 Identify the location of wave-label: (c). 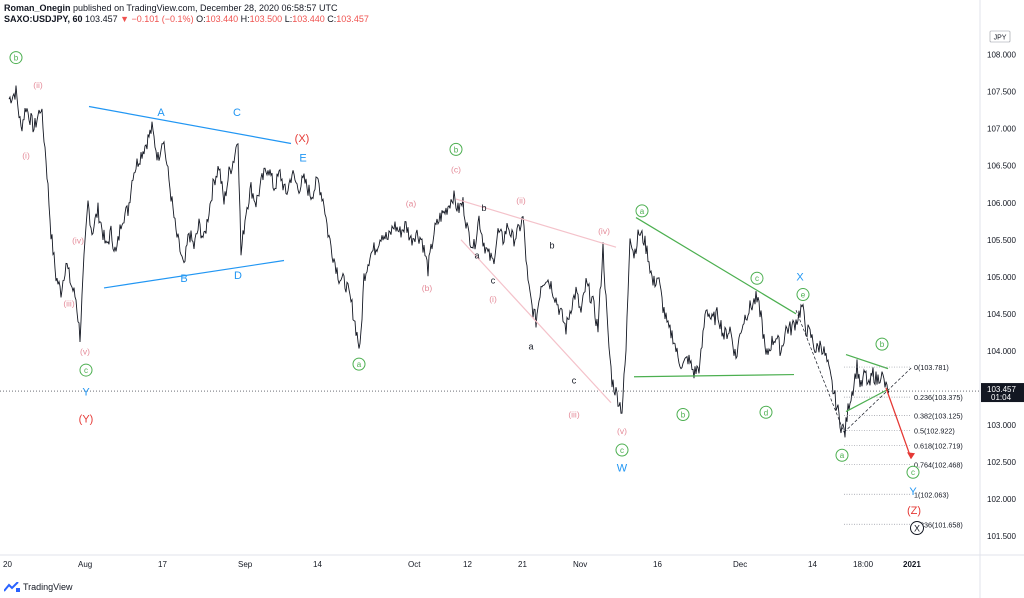
(456, 169).